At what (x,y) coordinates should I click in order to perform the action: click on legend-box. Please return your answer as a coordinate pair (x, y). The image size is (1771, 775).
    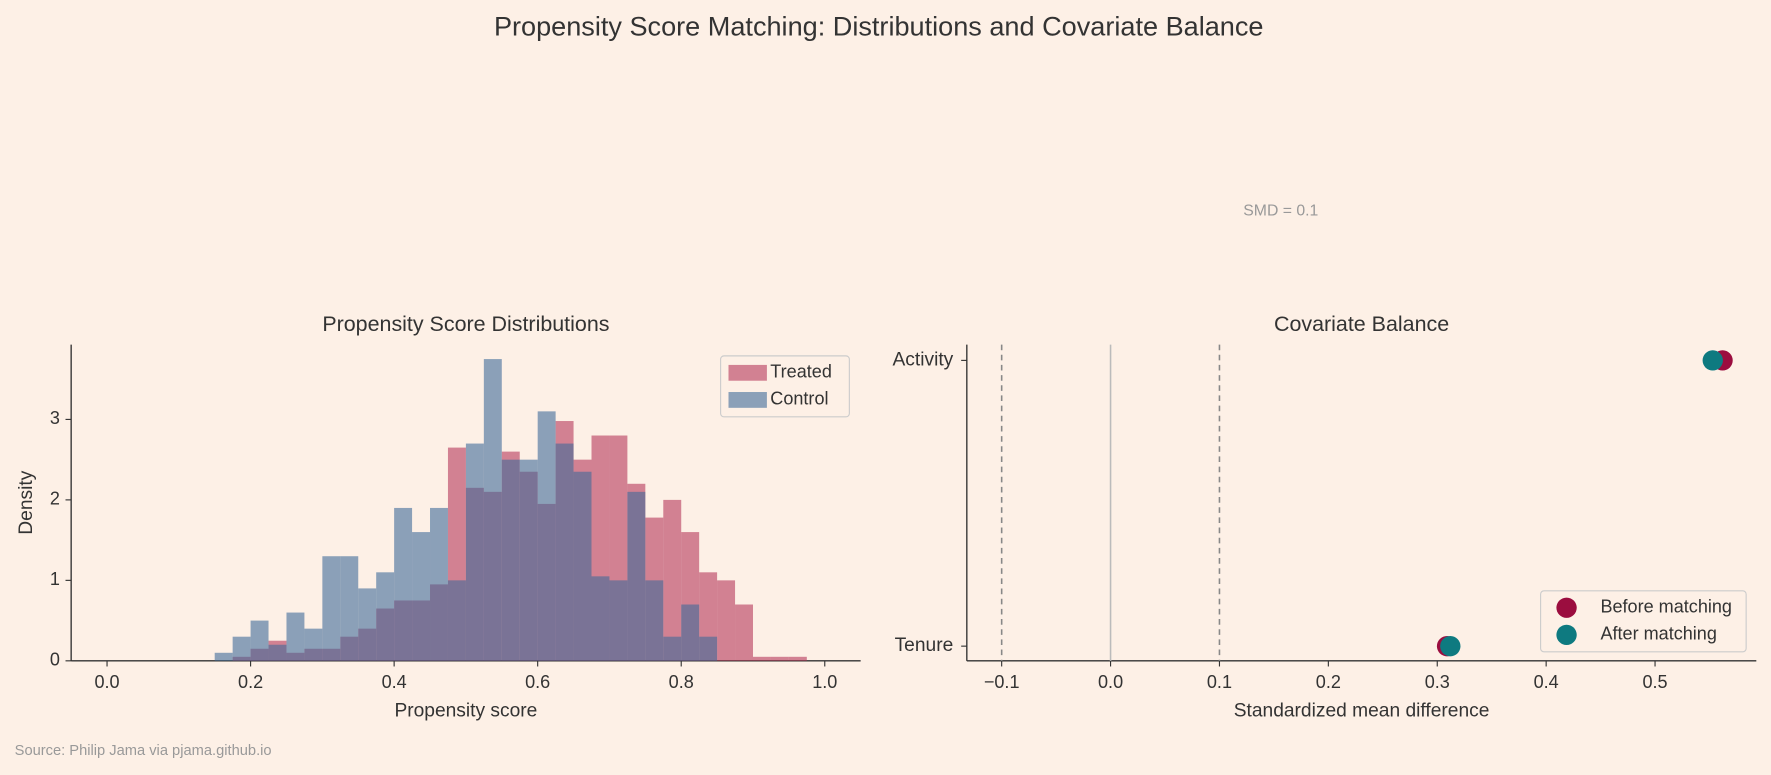
    Looking at the image, I should click on (1643, 621).